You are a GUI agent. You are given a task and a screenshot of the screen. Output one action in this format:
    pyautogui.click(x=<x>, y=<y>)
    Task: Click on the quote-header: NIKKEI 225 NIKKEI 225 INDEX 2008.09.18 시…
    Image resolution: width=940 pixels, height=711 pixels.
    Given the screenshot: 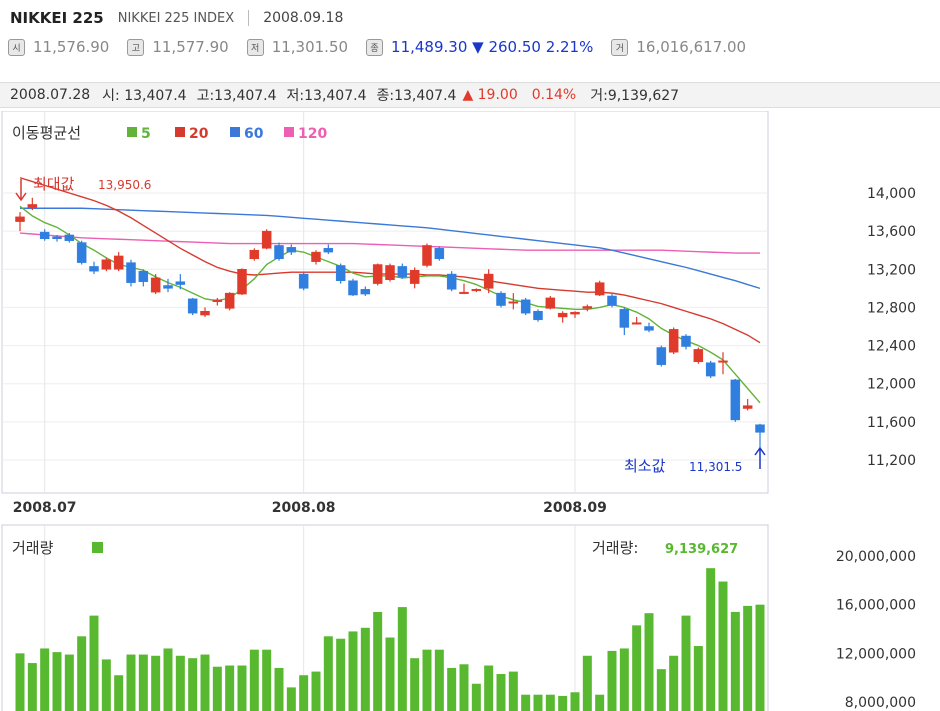 What is the action you would take?
    pyautogui.click(x=470, y=33)
    